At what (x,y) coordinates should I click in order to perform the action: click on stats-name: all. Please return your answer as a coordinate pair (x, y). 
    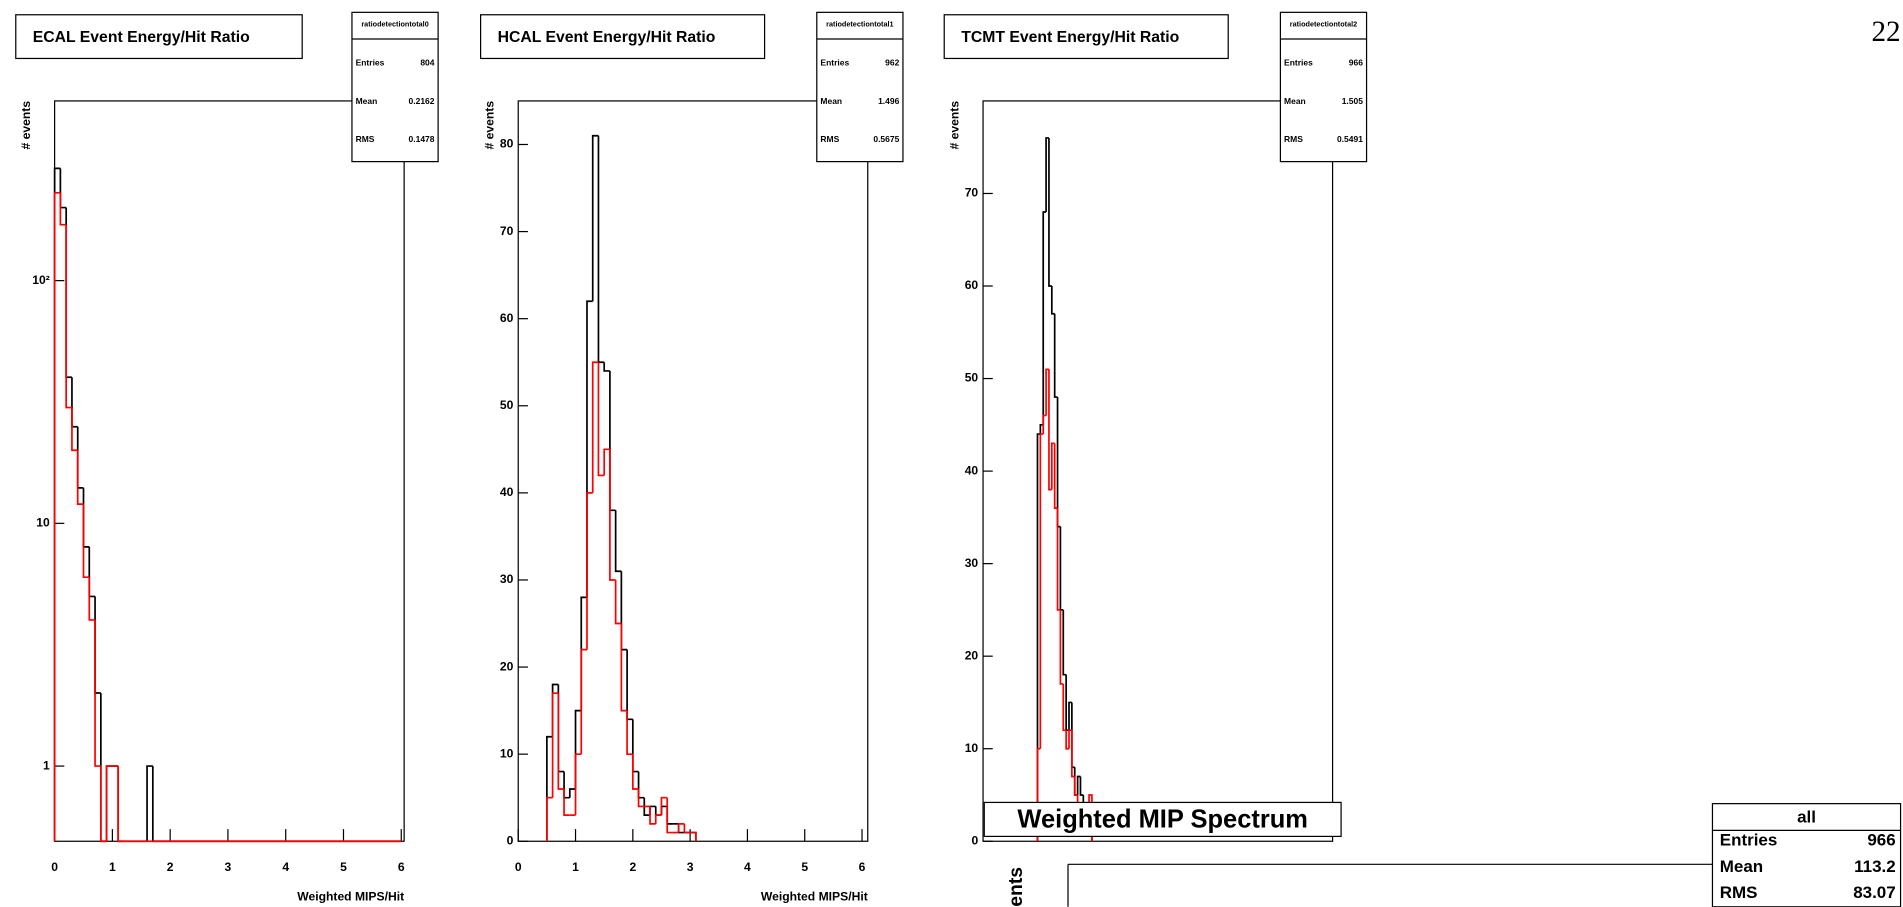
    Looking at the image, I should click on (1806, 817).